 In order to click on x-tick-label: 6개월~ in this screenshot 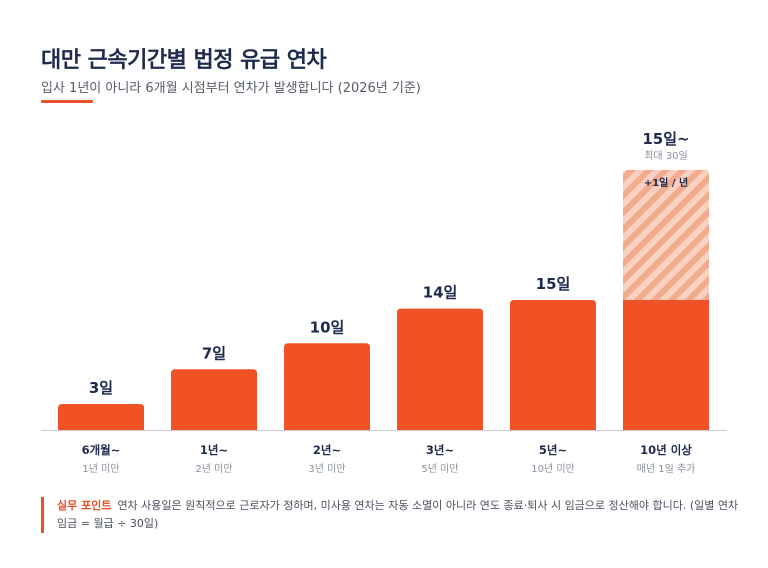, I will do `click(101, 450)`.